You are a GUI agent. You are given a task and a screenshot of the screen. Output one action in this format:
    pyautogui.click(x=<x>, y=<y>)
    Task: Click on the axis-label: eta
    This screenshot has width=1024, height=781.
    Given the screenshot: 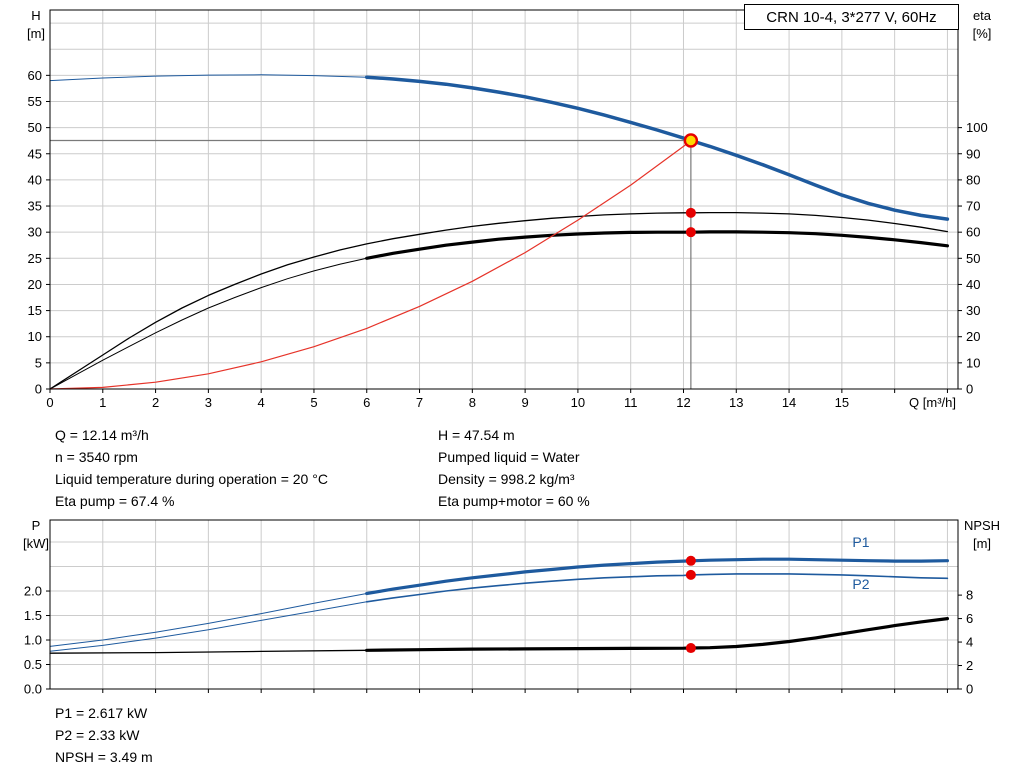 What is the action you would take?
    pyautogui.click(x=982, y=15)
    